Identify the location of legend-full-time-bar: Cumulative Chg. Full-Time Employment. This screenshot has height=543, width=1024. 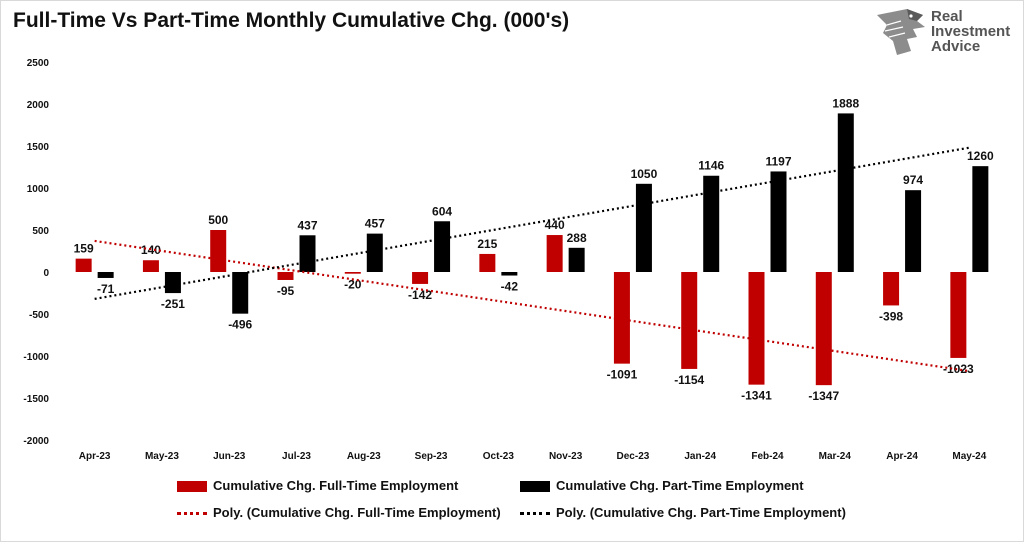
(317, 485).